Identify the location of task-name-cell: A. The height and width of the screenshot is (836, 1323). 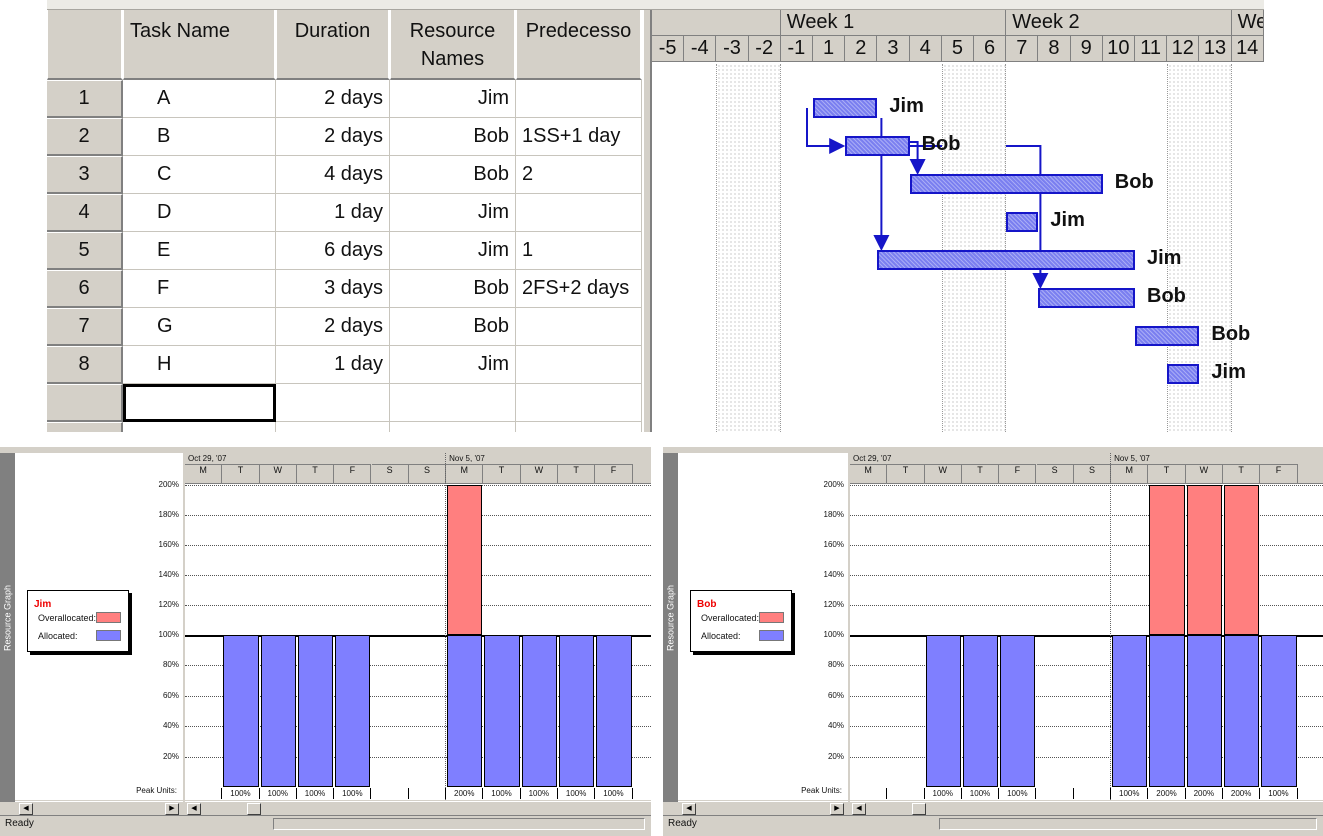
(199, 99).